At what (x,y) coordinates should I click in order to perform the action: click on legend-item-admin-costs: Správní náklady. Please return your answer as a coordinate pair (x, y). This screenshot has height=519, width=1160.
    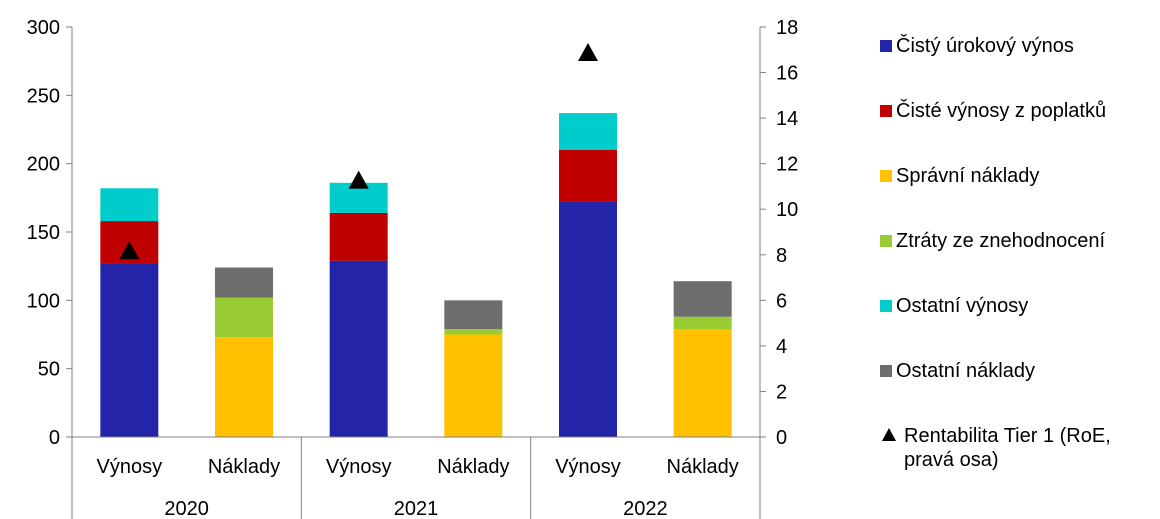
    Looking at the image, I should click on (959, 176).